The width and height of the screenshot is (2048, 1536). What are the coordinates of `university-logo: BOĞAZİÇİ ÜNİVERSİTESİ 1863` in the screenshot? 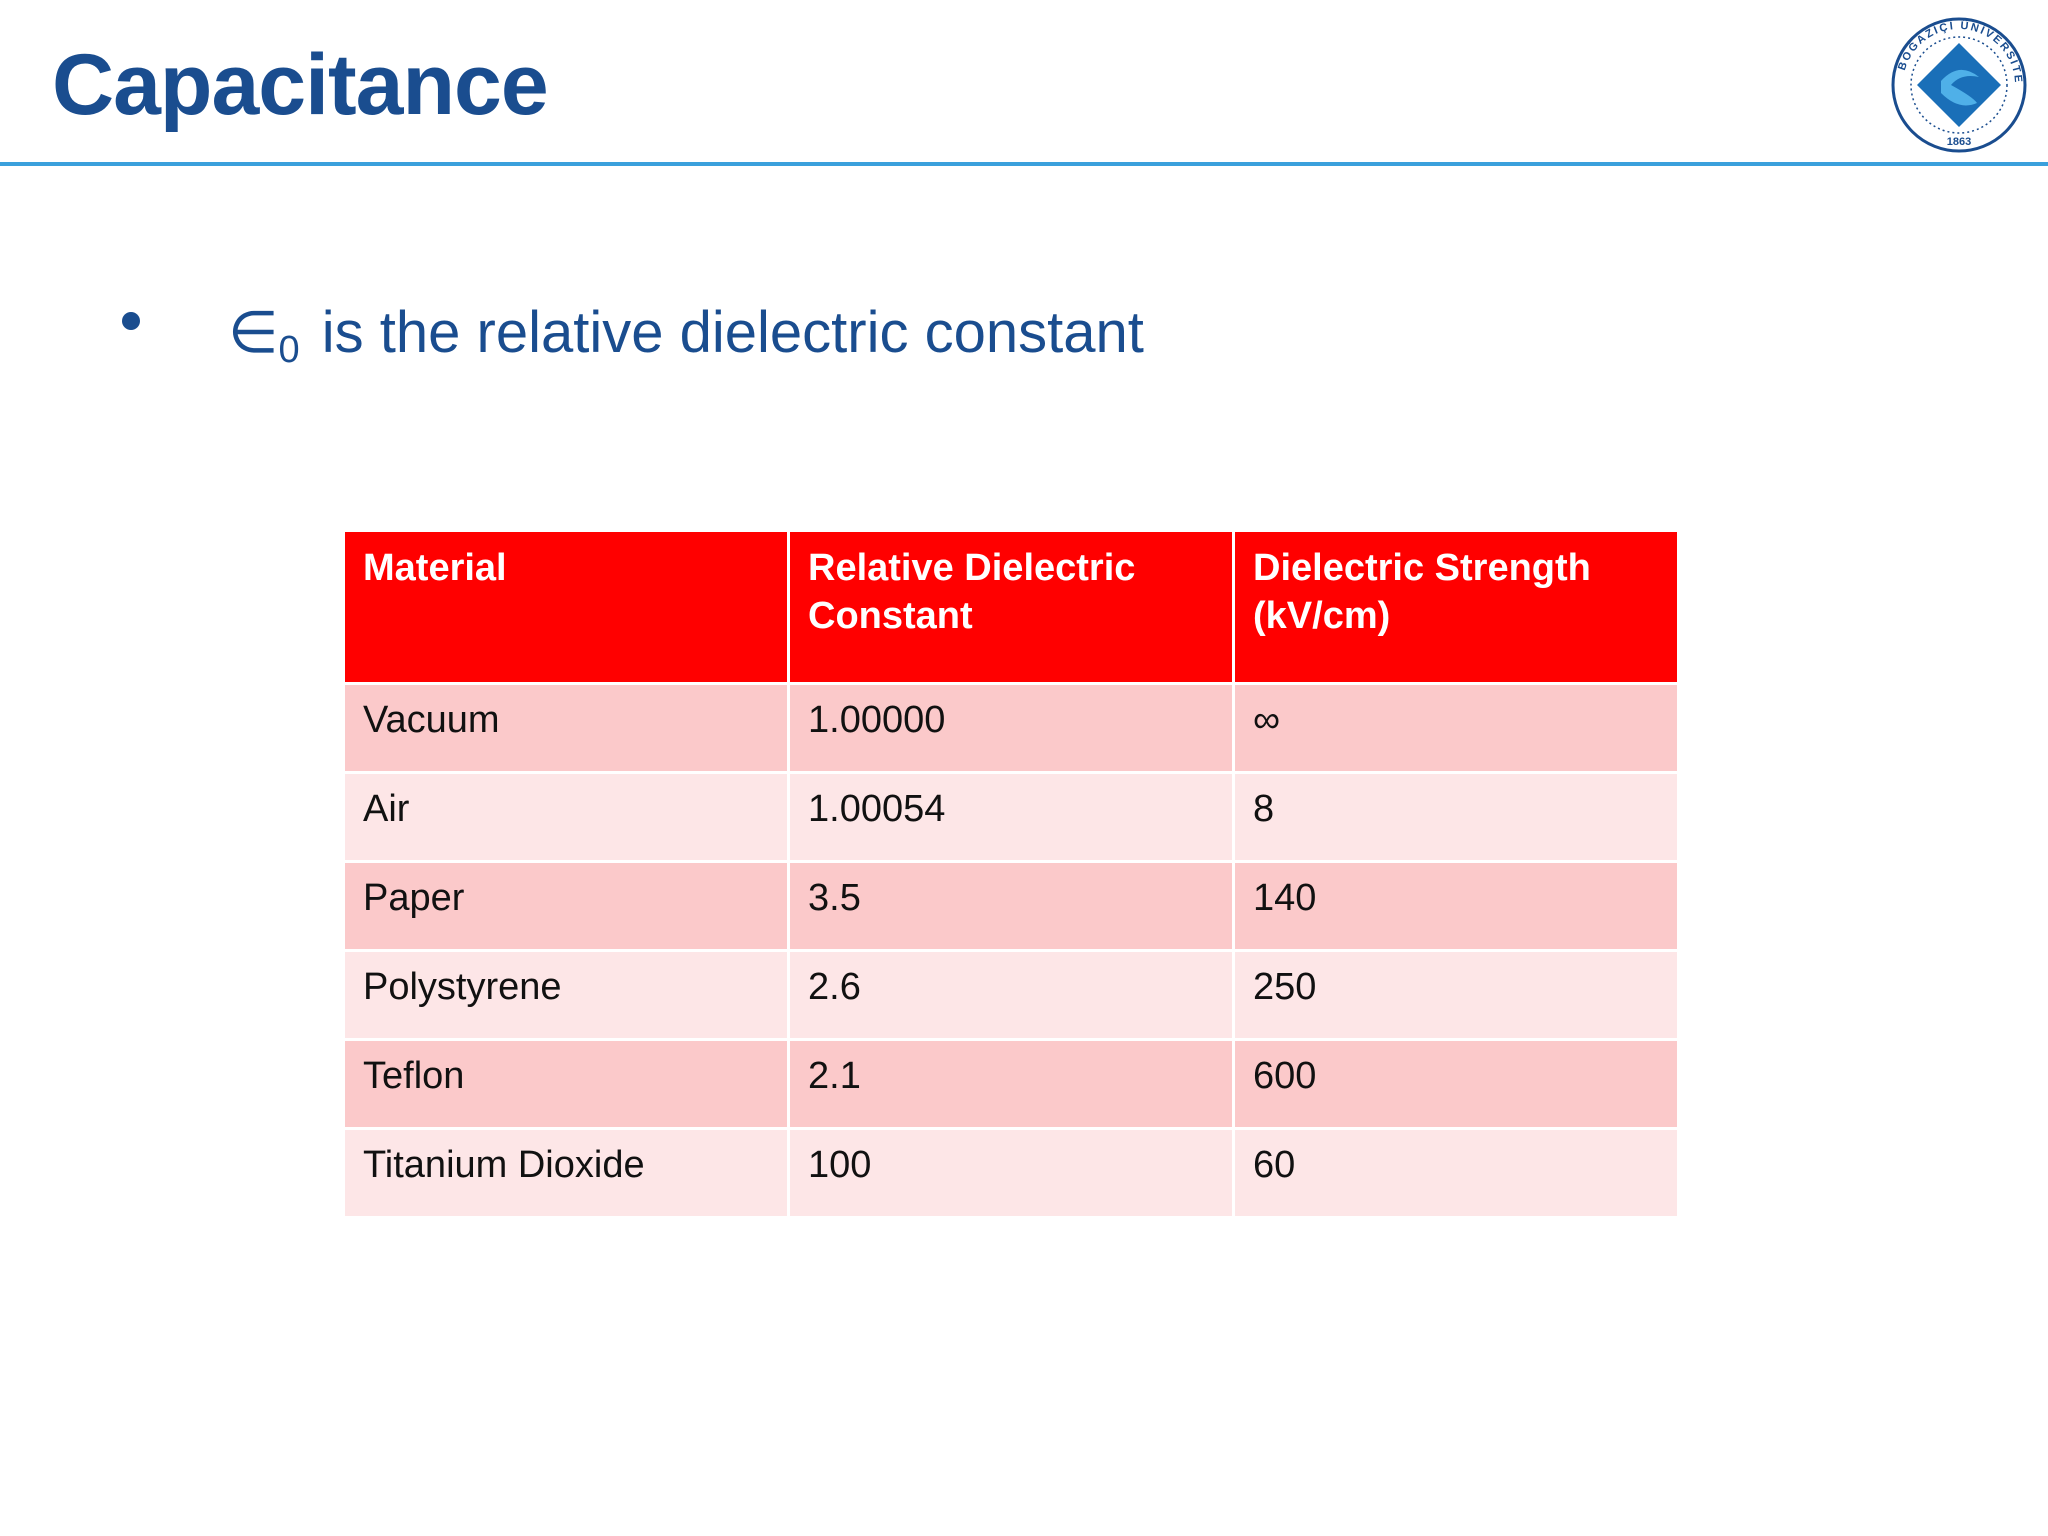 It's located at (1958, 84).